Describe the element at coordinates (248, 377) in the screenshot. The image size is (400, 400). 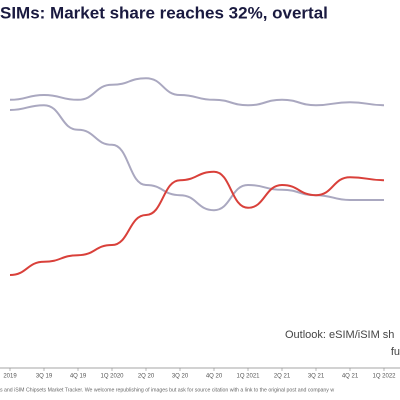
I see `x-tick-label: 1Q 2021` at that location.